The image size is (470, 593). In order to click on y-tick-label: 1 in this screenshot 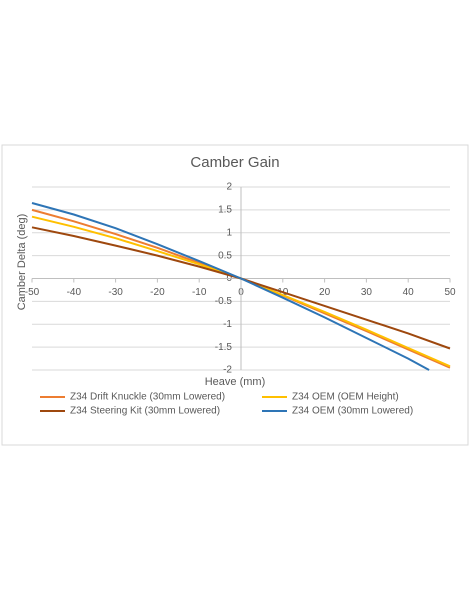, I will do `click(229, 232)`.